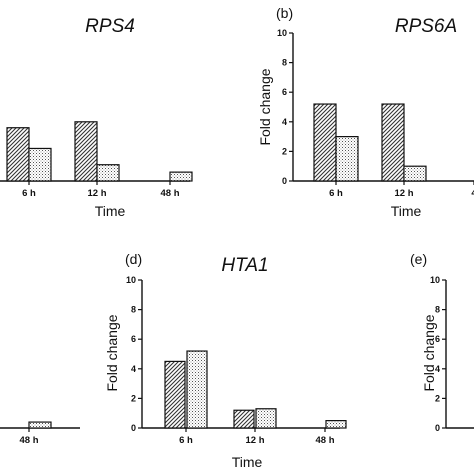  I want to click on panel-label: (b), so click(284, 13).